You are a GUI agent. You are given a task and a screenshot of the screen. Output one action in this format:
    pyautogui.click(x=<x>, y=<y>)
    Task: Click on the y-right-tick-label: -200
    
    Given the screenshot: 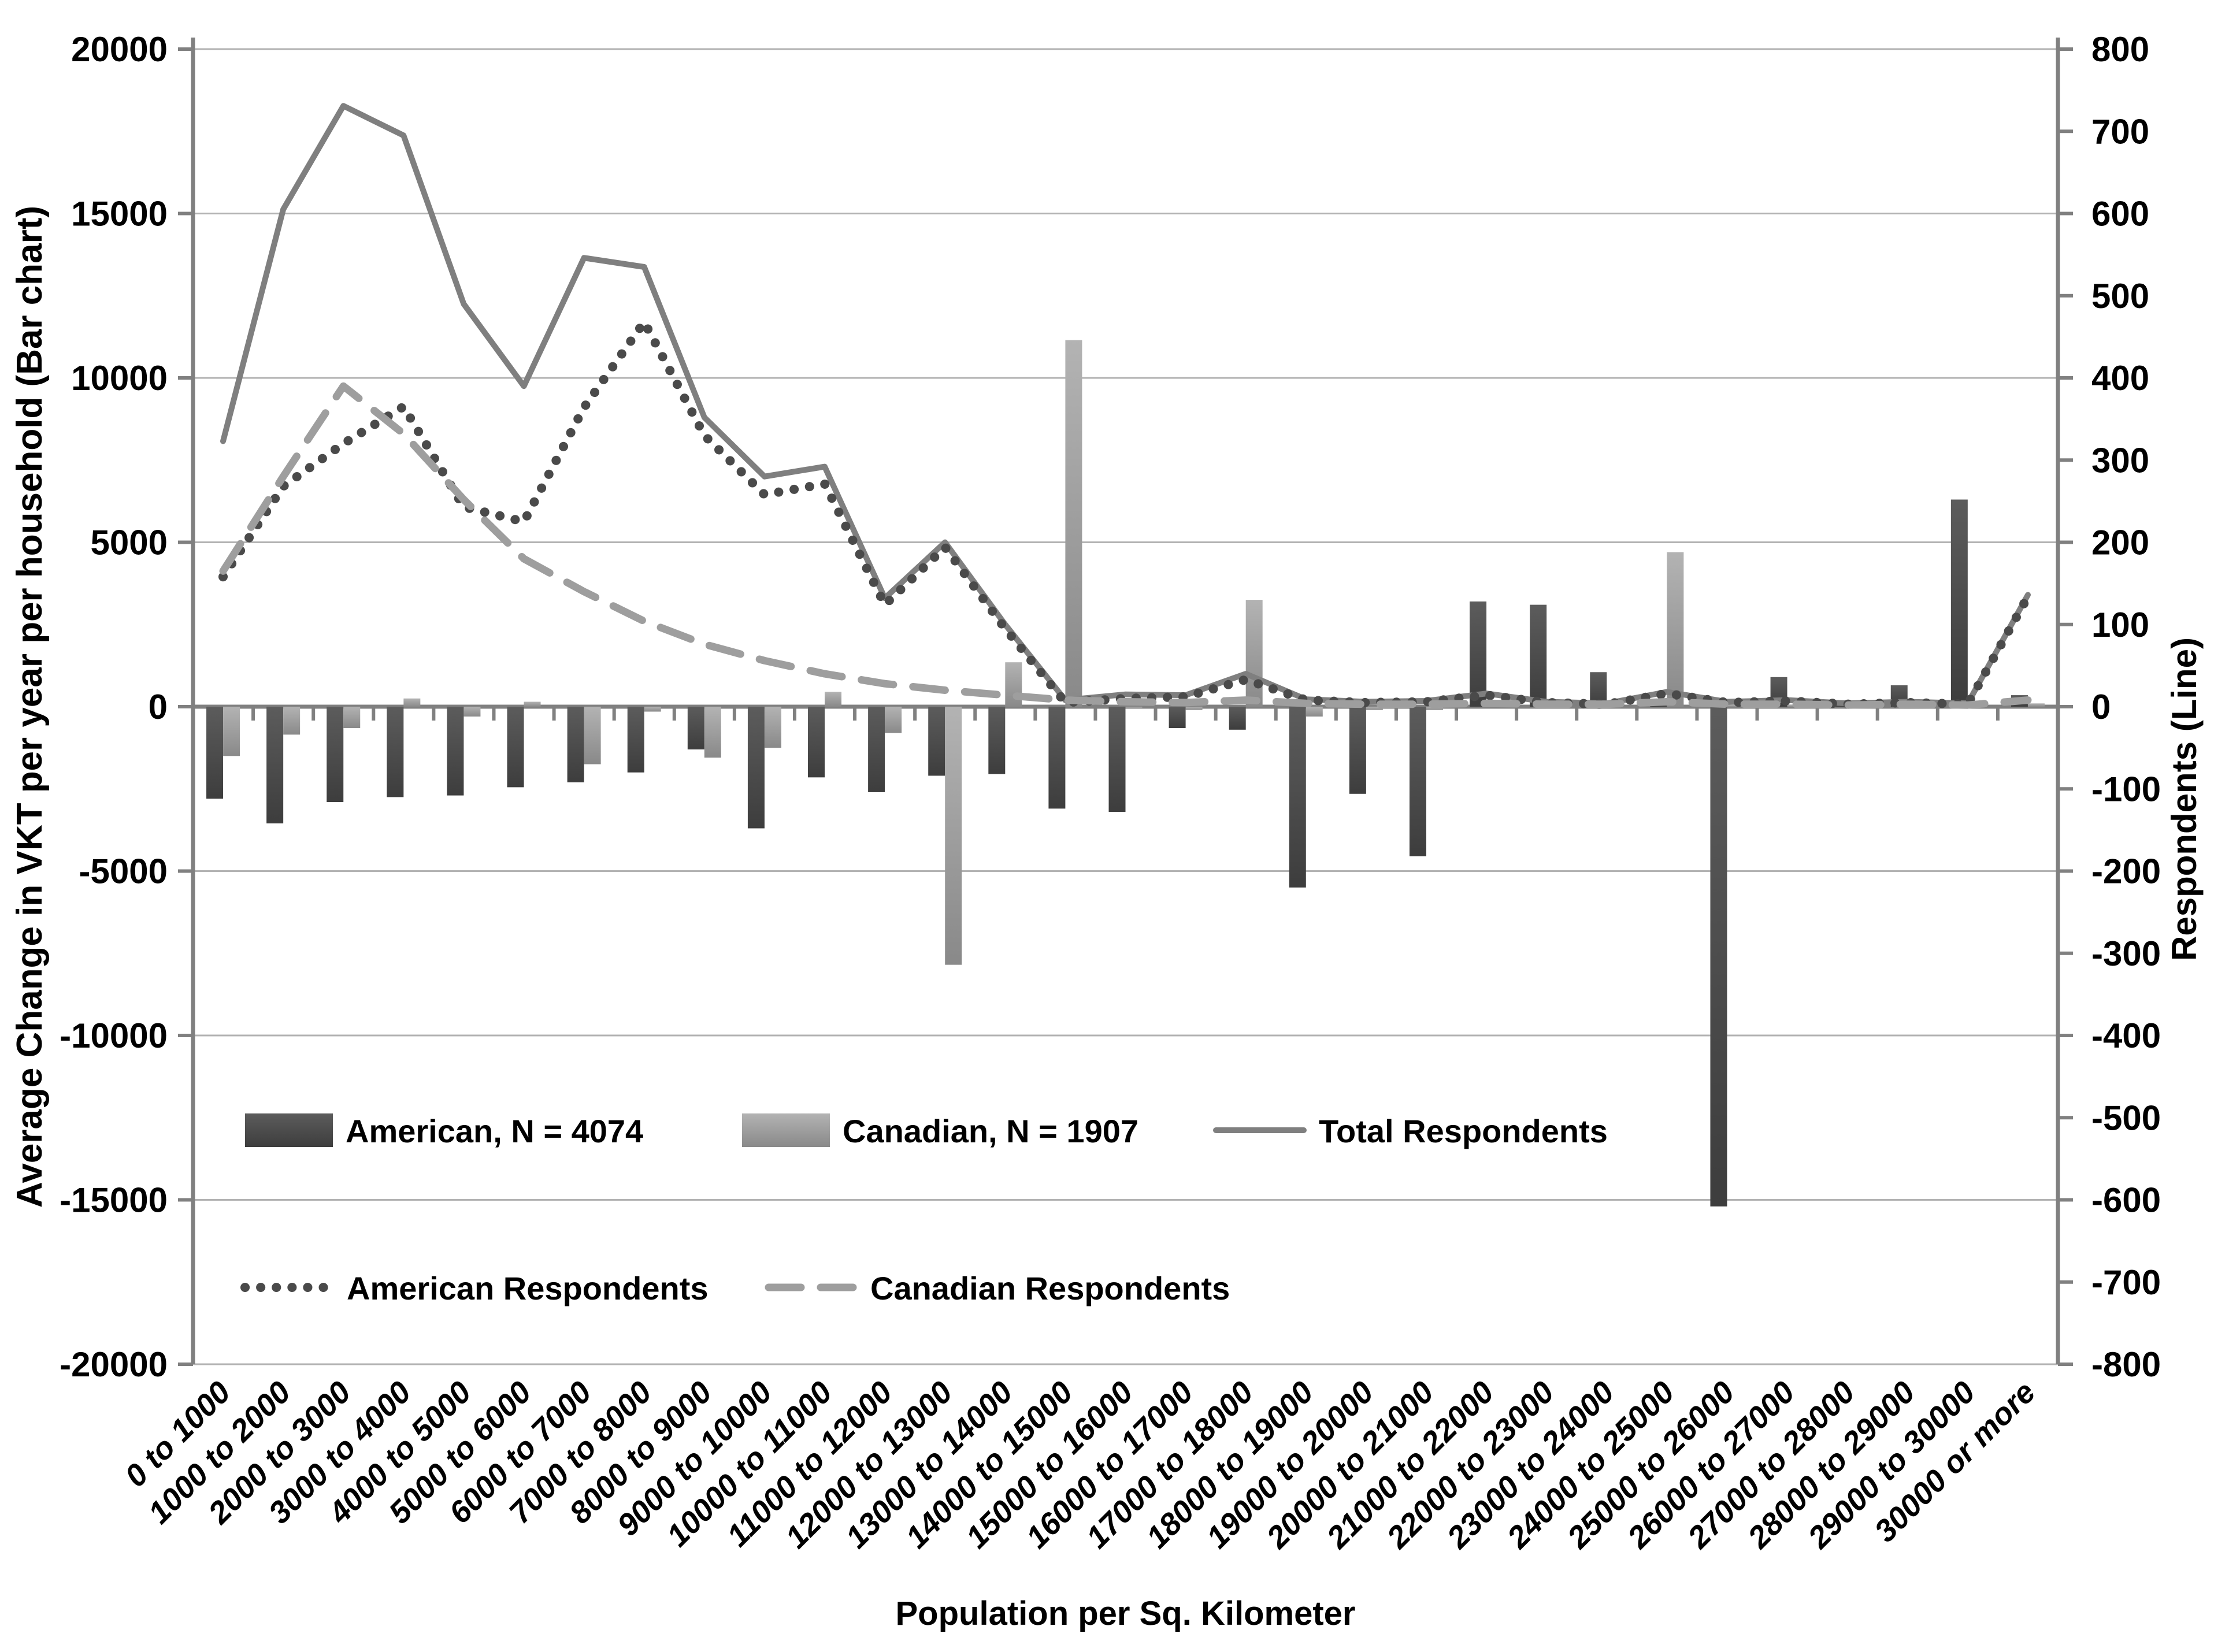 What is the action you would take?
    pyautogui.click(x=2126, y=871)
    